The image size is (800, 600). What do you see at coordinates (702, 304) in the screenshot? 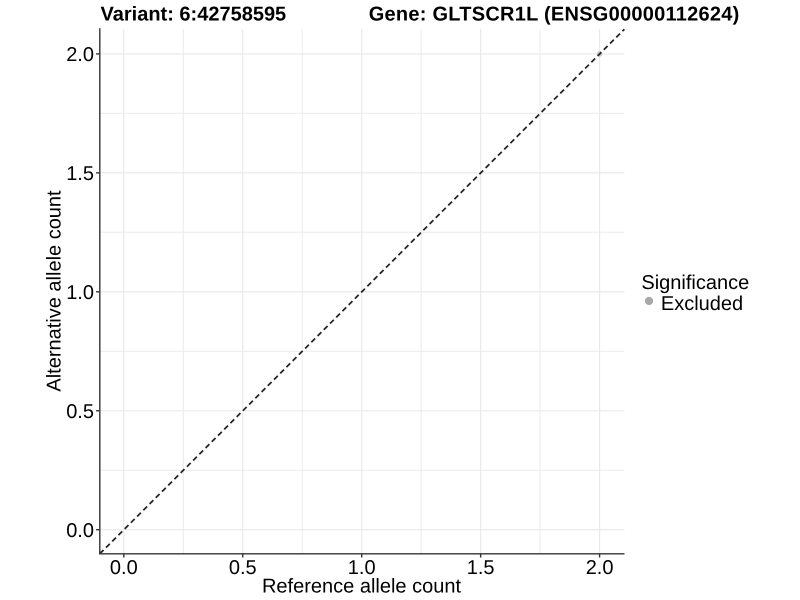
I see `svg-text: Excluded` at bounding box center [702, 304].